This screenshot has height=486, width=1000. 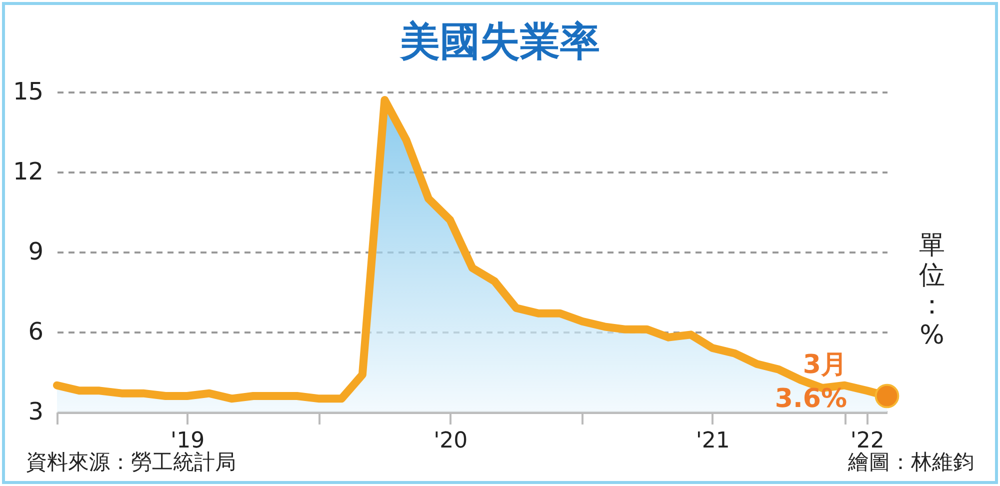 What do you see at coordinates (36, 412) in the screenshot?
I see `y-tick-label: 3` at bounding box center [36, 412].